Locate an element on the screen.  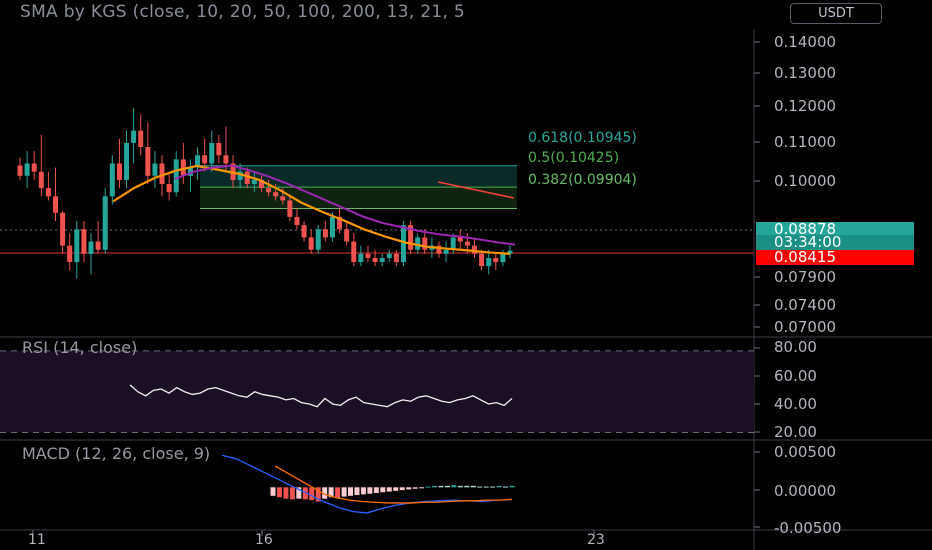
currency-button: USDT is located at coordinates (836, 13).